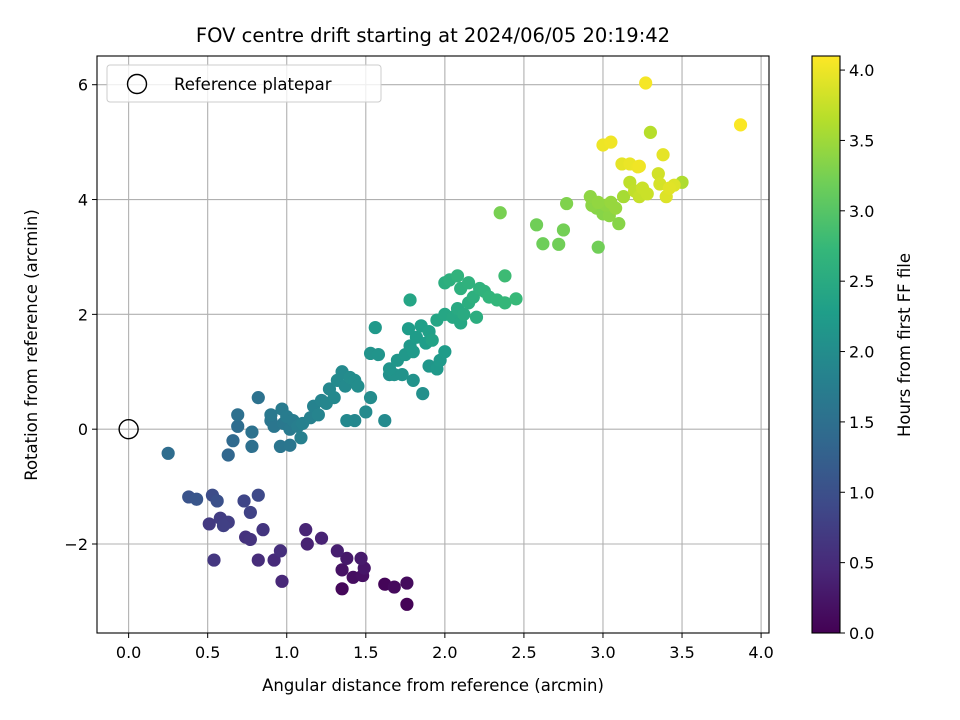 The width and height of the screenshot is (960, 720). I want to click on reference-platepar-marker, so click(128, 429).